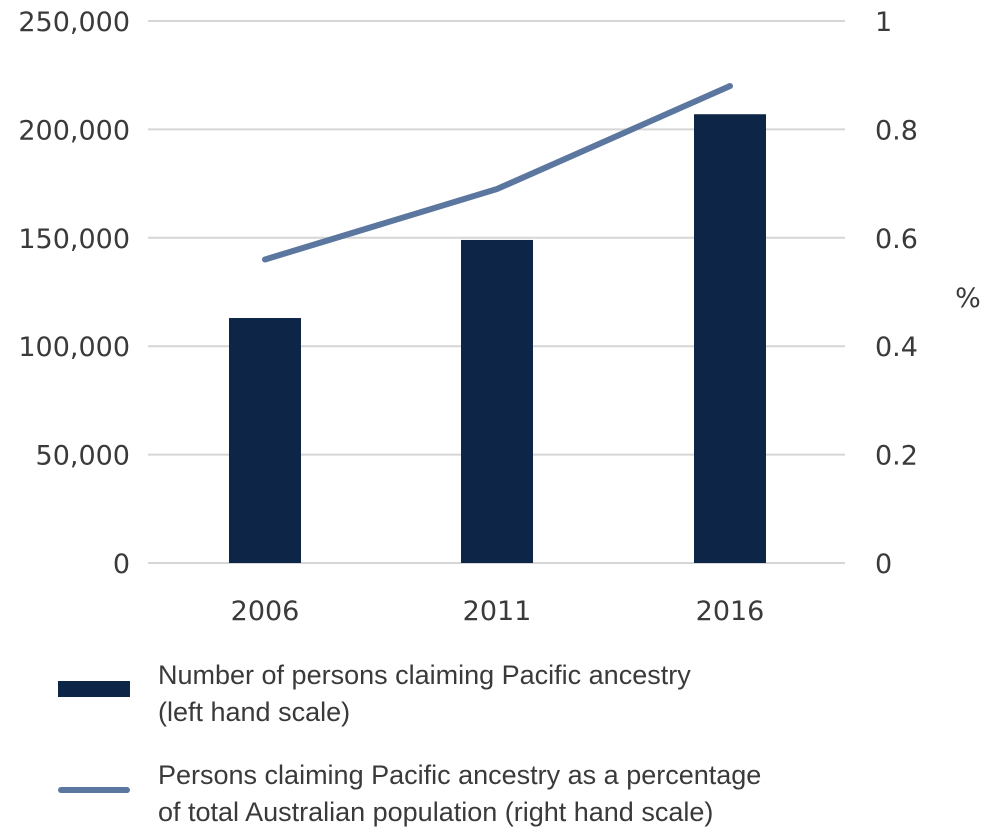 This screenshot has height=835, width=990. I want to click on line-series, so click(497, 173).